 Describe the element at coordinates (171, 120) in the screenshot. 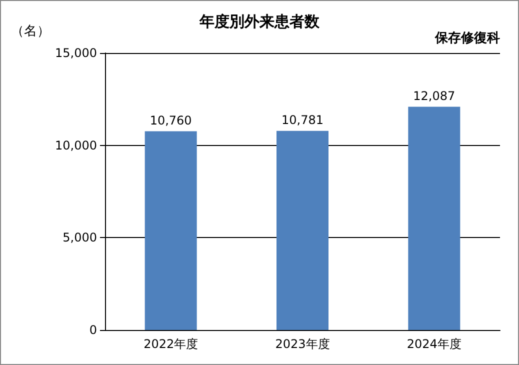

I see `data-label: 10,760` at that location.